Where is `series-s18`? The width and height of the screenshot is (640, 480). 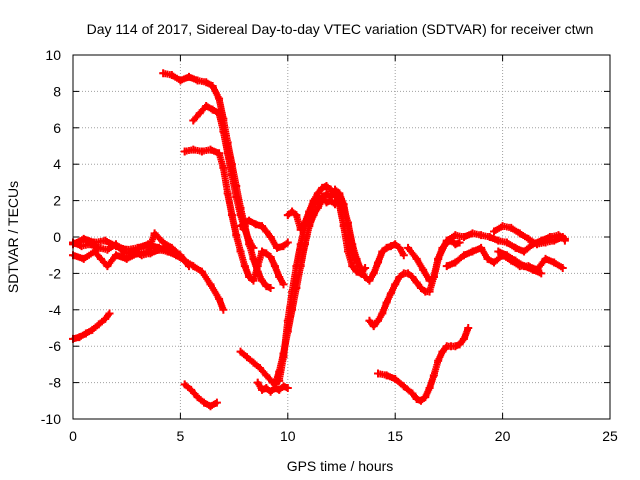
series-s18 is located at coordinates (520, 262).